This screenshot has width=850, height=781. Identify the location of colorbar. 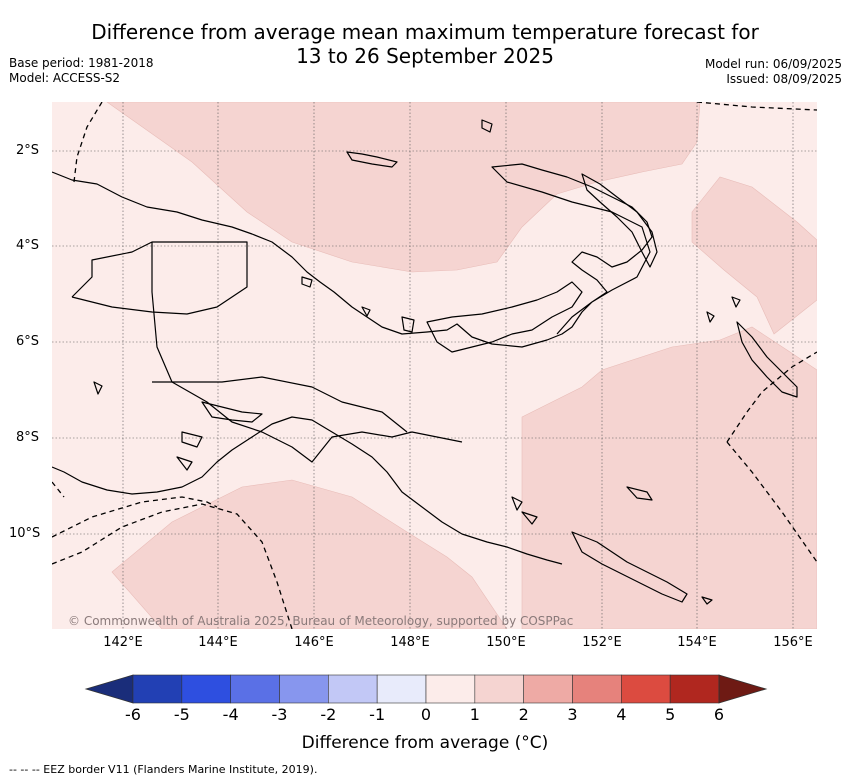
(426, 689).